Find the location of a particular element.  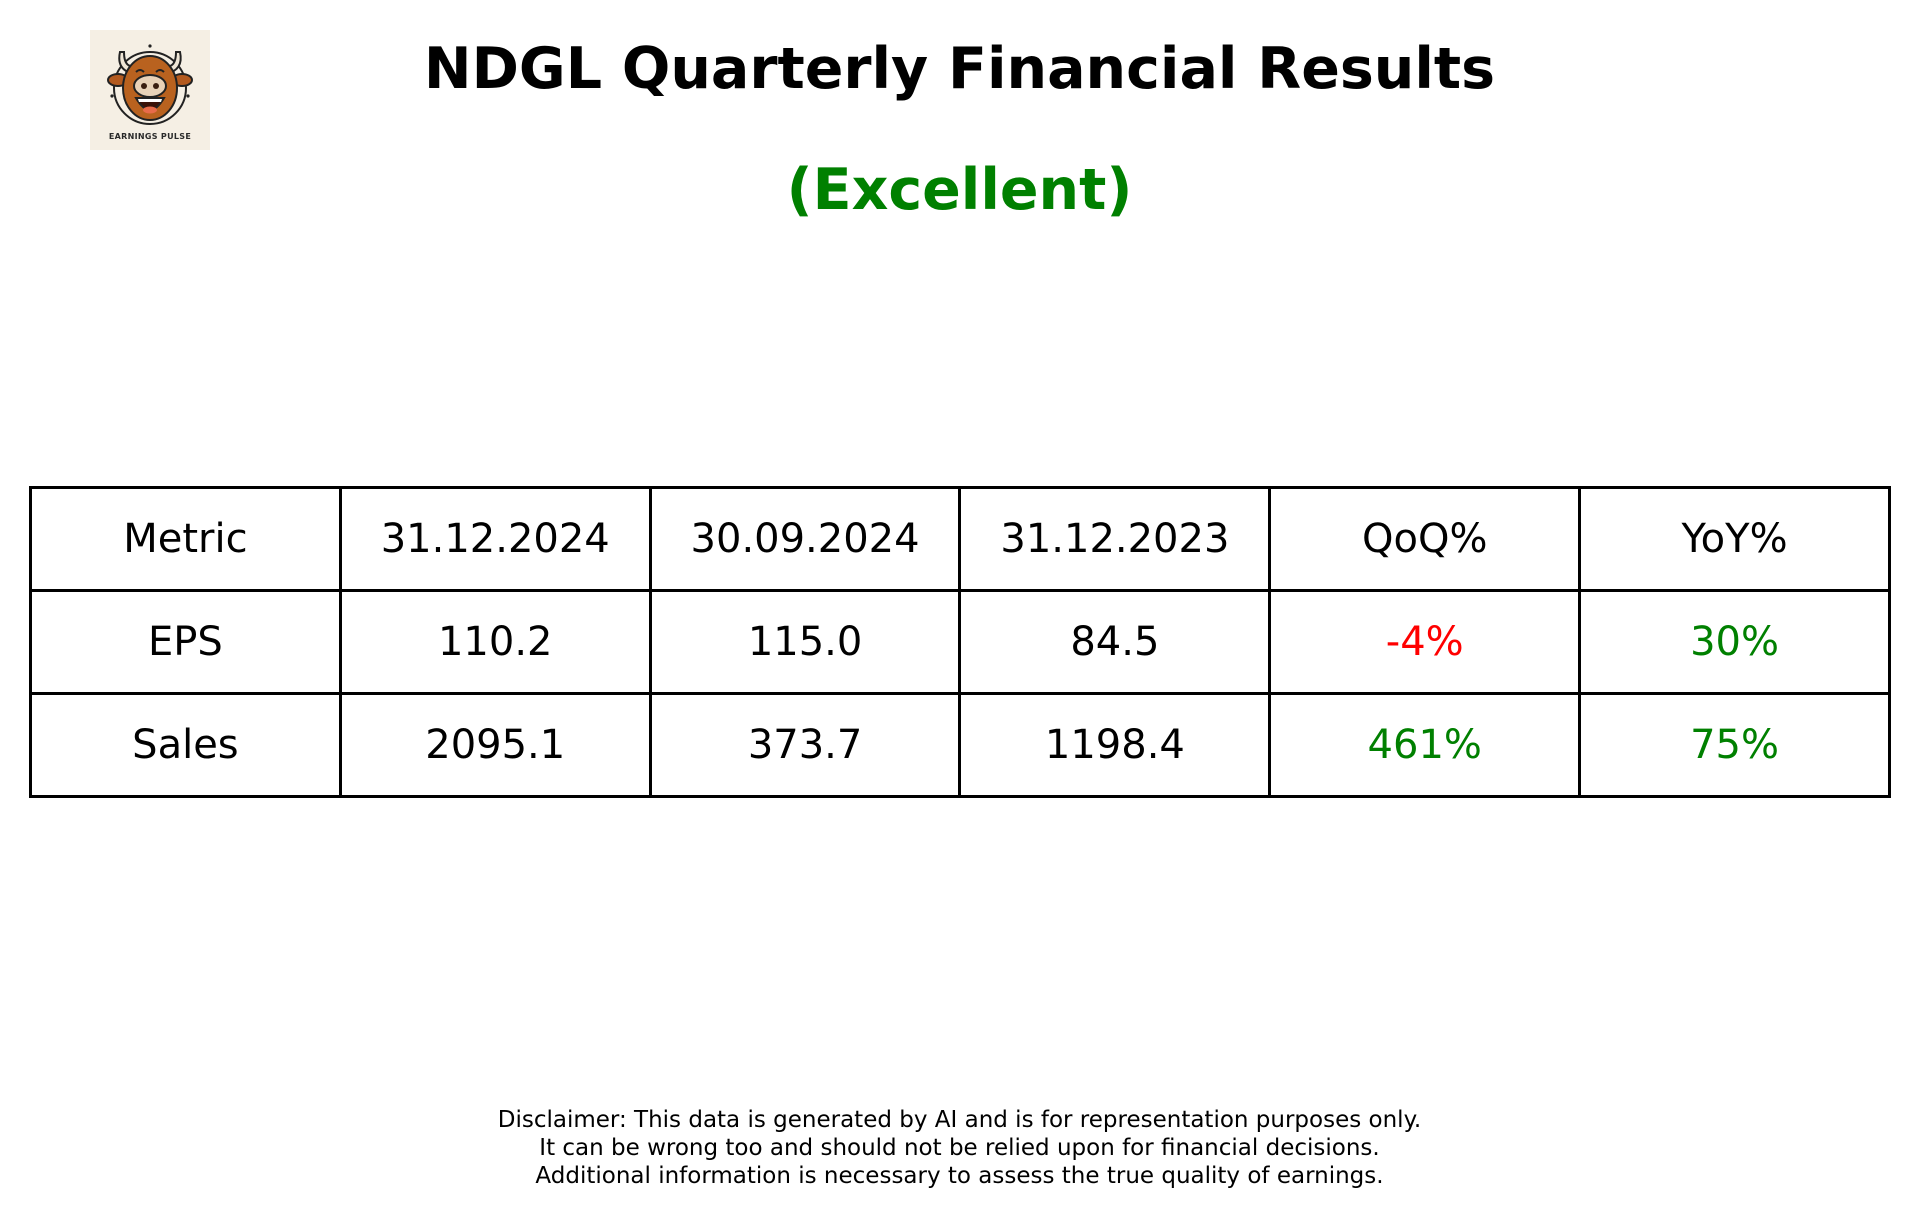

cell-q3: 84.5 is located at coordinates (1115, 642).